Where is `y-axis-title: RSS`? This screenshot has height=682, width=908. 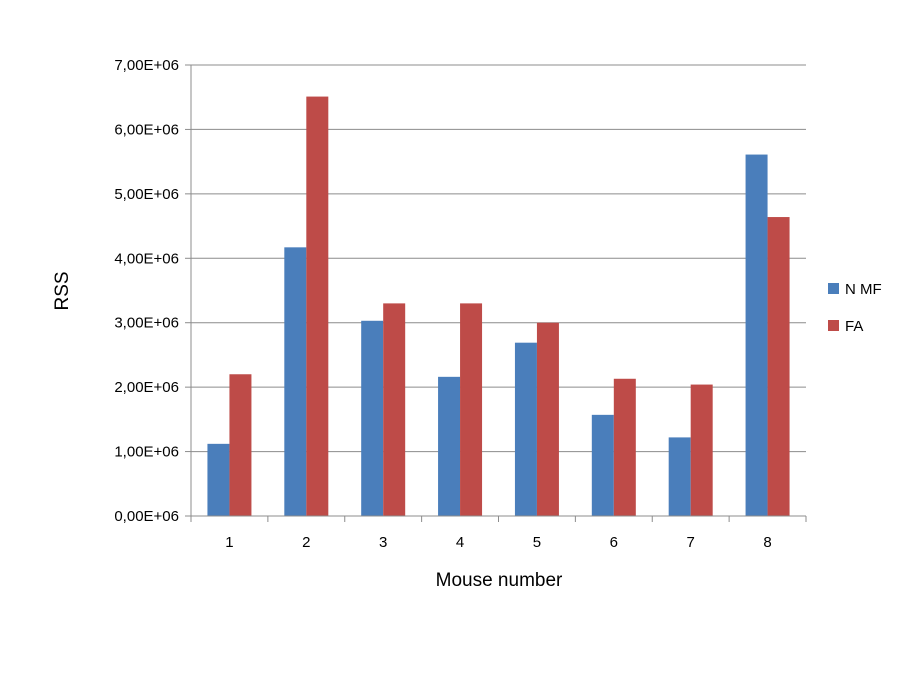
y-axis-title: RSS is located at coordinates (62, 290).